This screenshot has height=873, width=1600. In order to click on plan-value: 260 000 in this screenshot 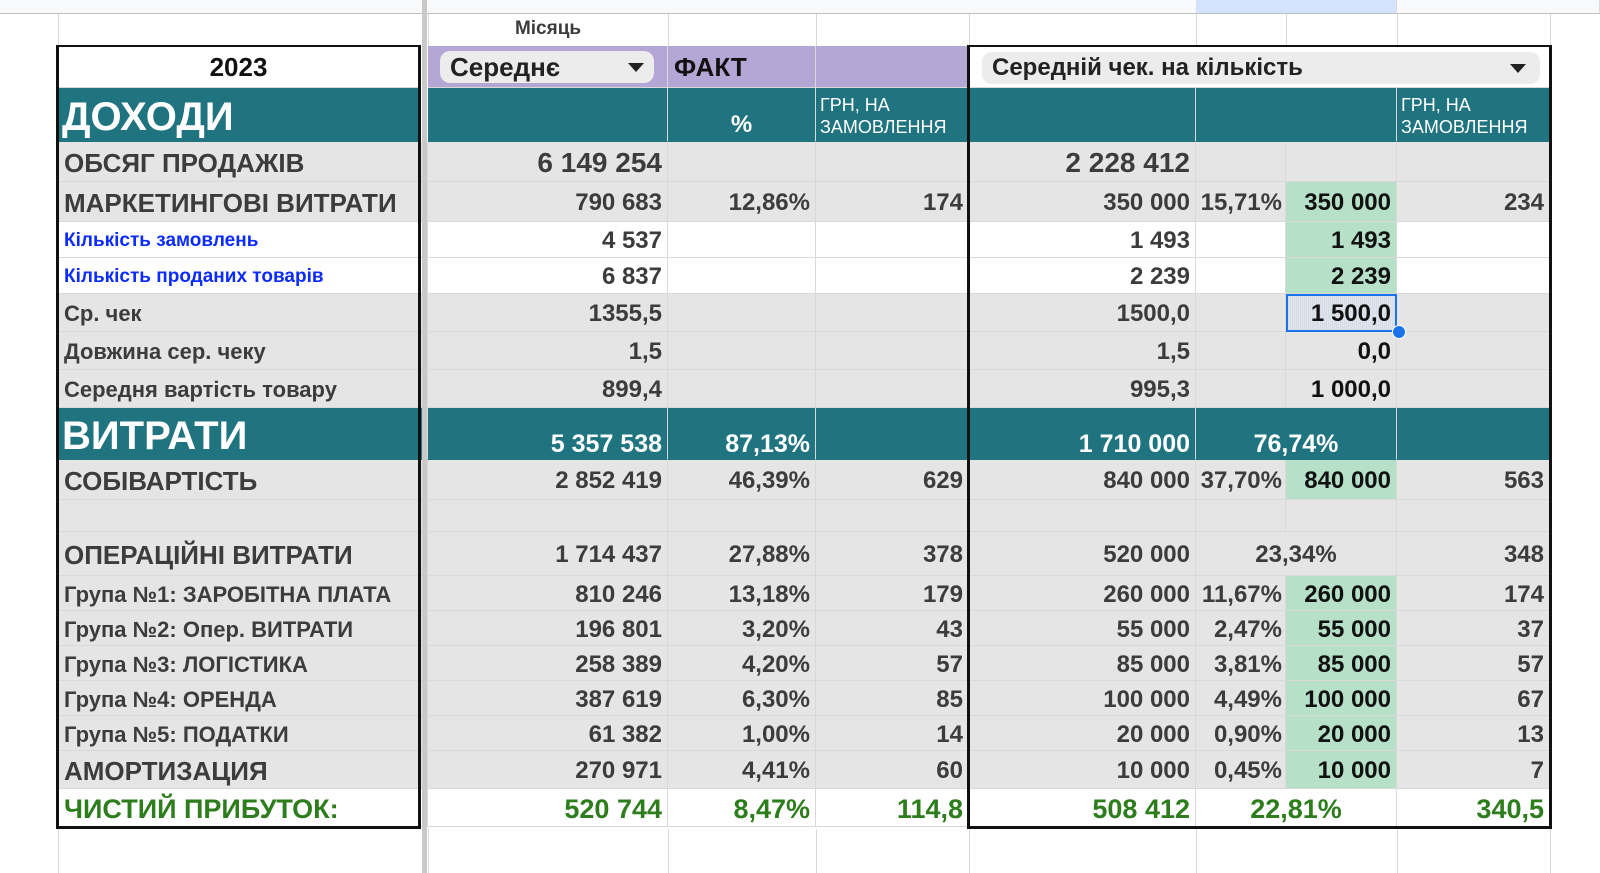, I will do `click(1082, 593)`.